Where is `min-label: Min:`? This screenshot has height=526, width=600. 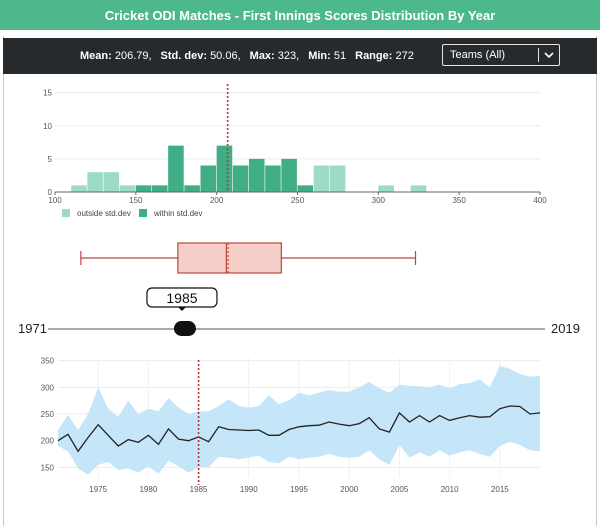
min-label: Min: is located at coordinates (319, 56).